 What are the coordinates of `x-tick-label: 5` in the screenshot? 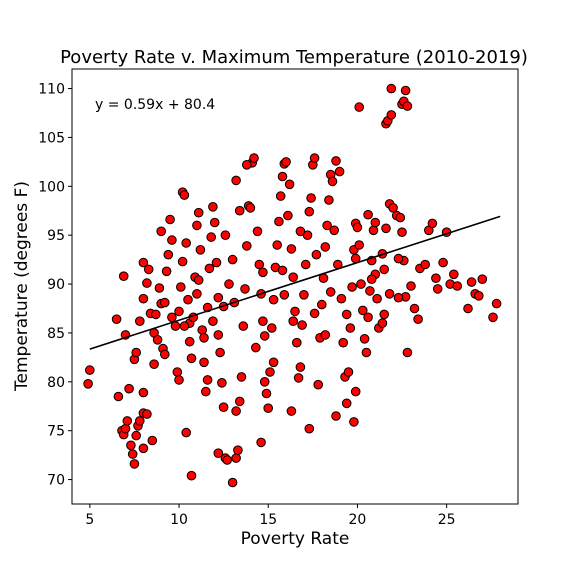 It's located at (89, 520).